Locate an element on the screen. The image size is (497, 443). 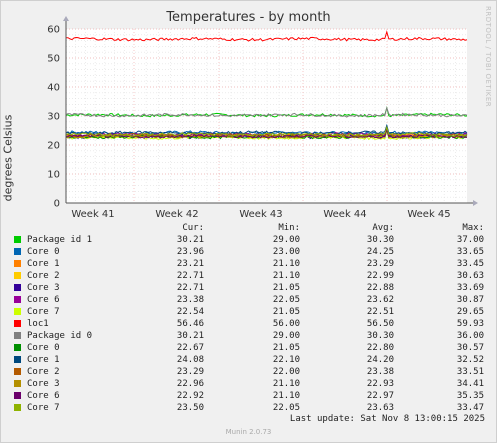
legend-series-name: Core 6 is located at coordinates (43, 300).